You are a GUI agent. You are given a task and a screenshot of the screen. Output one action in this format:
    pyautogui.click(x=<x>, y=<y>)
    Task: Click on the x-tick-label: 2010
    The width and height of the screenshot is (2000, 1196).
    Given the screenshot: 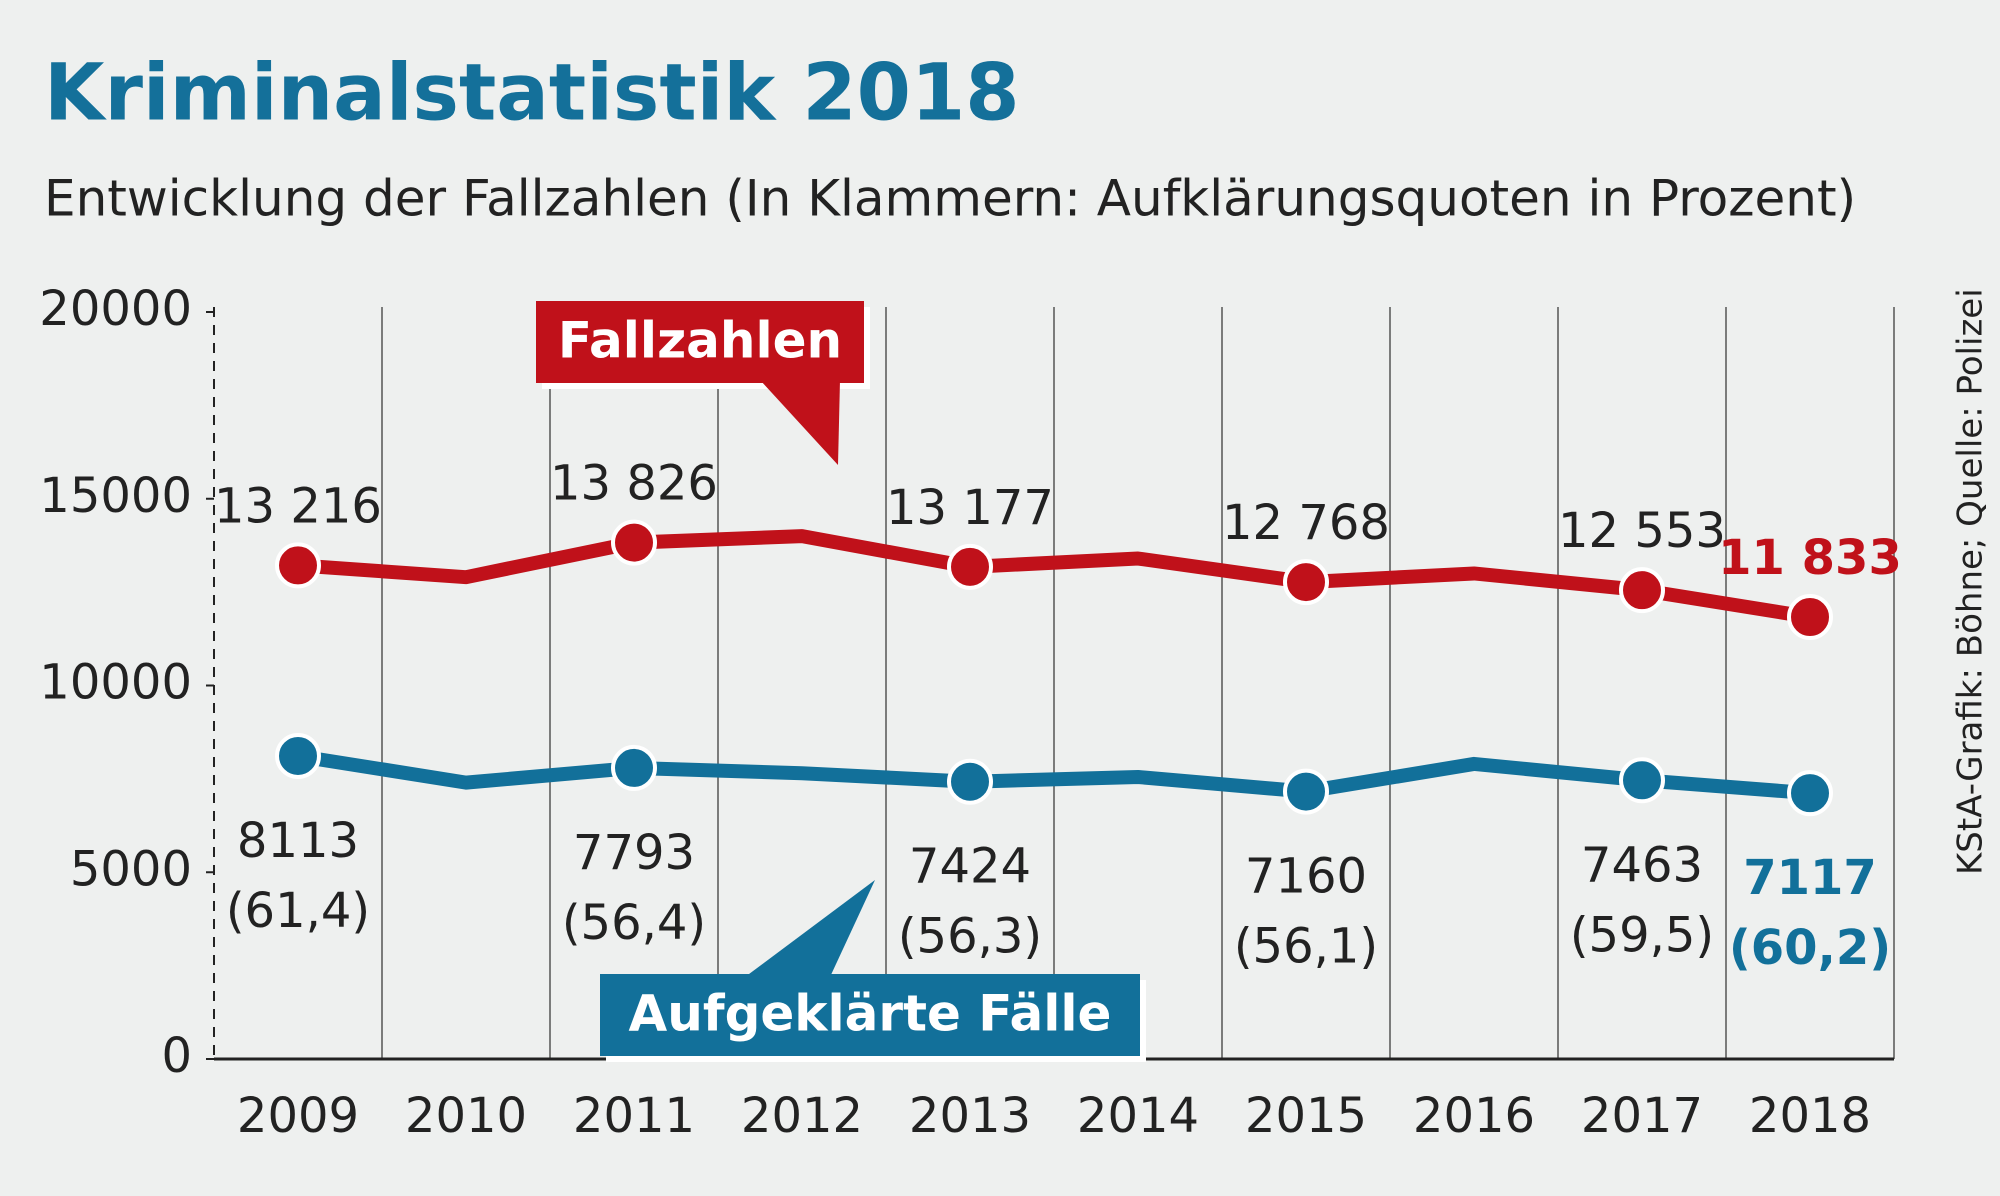 What is the action you would take?
    pyautogui.click(x=466, y=1116)
    